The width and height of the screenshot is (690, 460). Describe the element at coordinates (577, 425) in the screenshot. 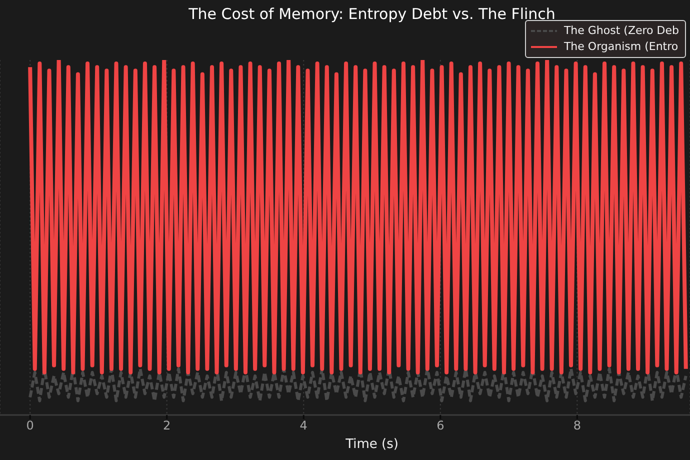

I see `x-tick-label: 8` at that location.